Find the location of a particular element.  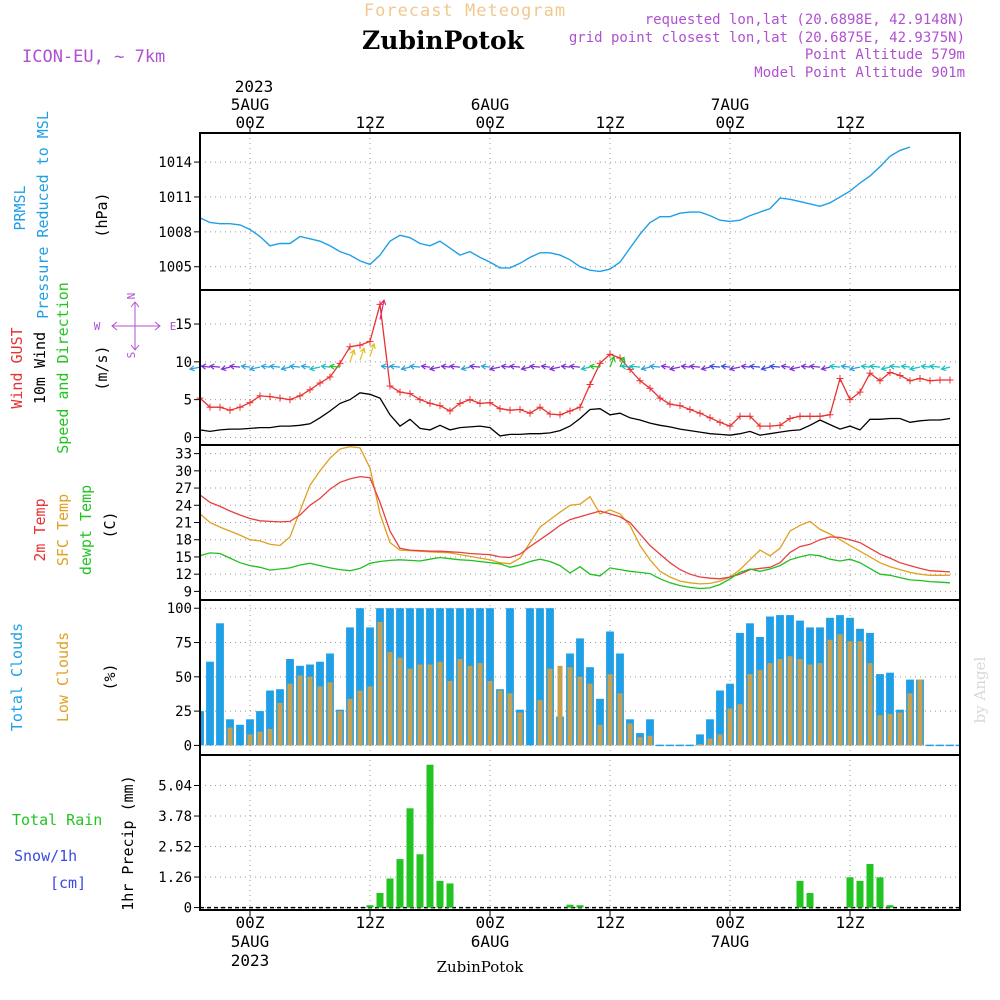

y-tick-label: 1008 is located at coordinates (175, 233).